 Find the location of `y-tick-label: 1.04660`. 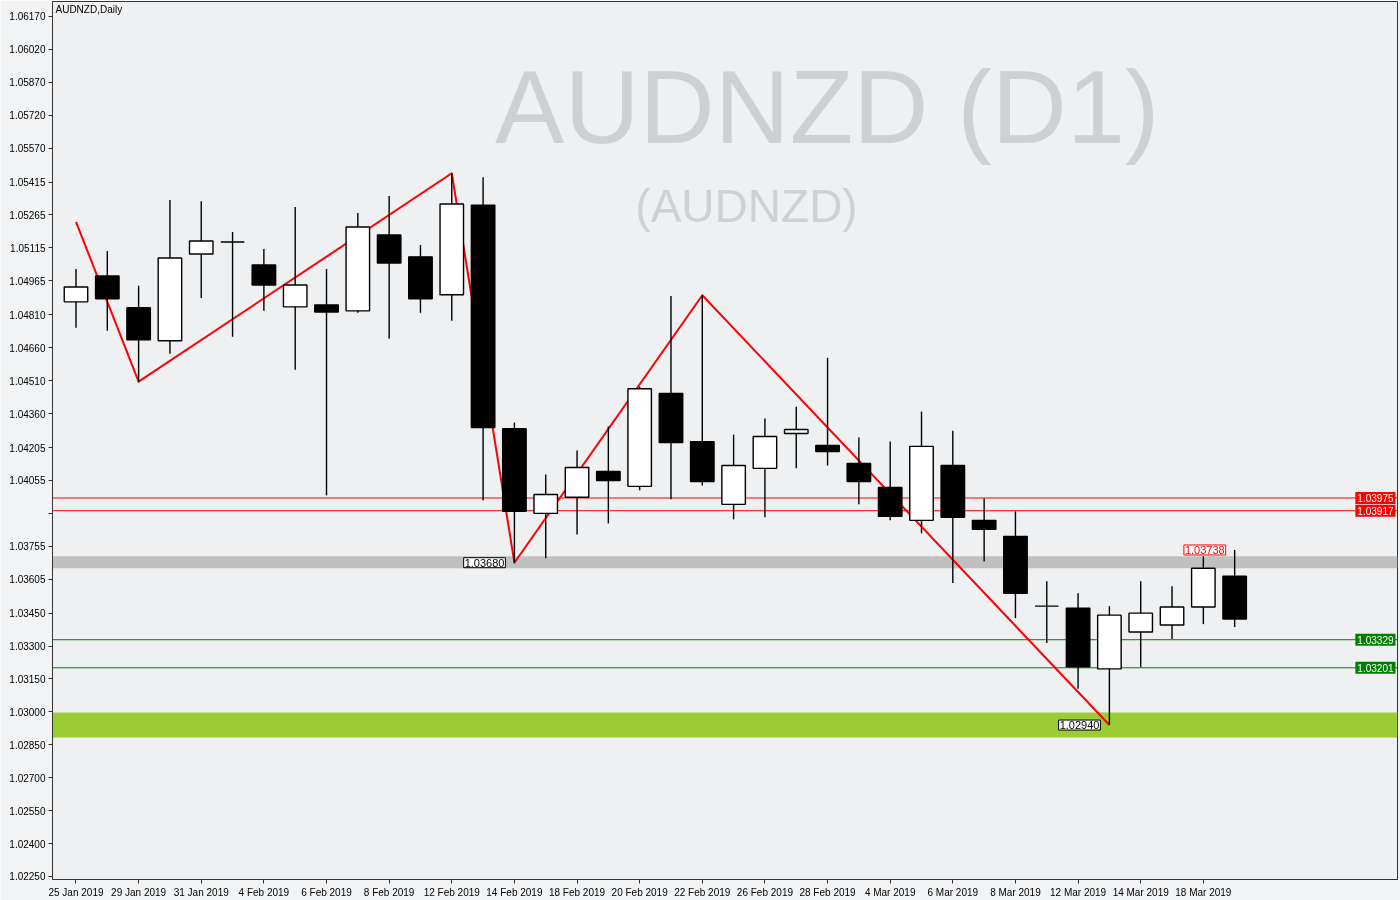

y-tick-label: 1.04660 is located at coordinates (27, 348).